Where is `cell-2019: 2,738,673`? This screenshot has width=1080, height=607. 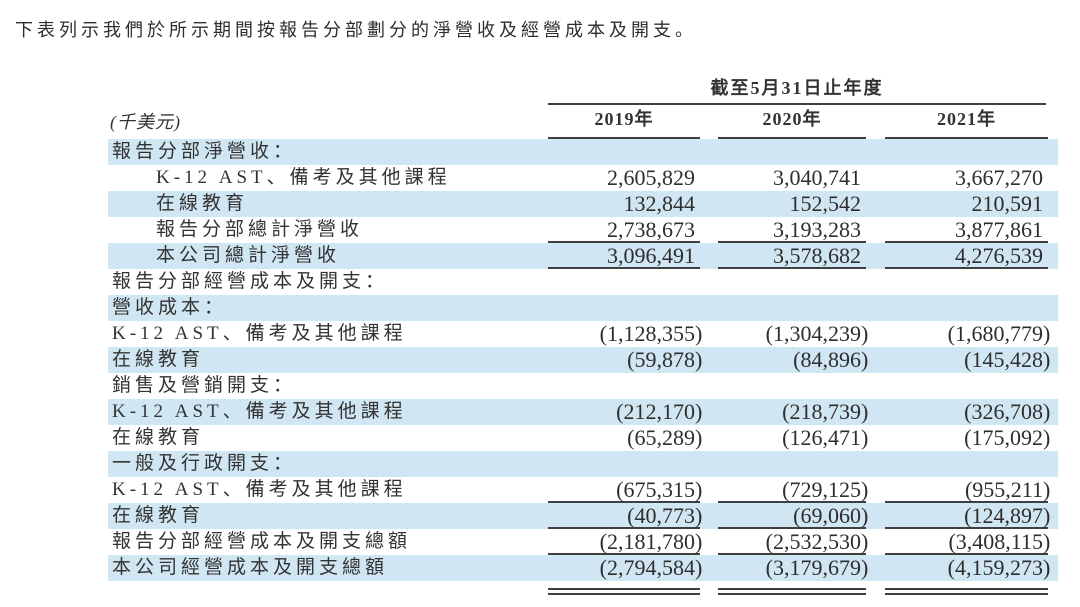
cell-2019: 2,738,673 is located at coordinates (624, 230).